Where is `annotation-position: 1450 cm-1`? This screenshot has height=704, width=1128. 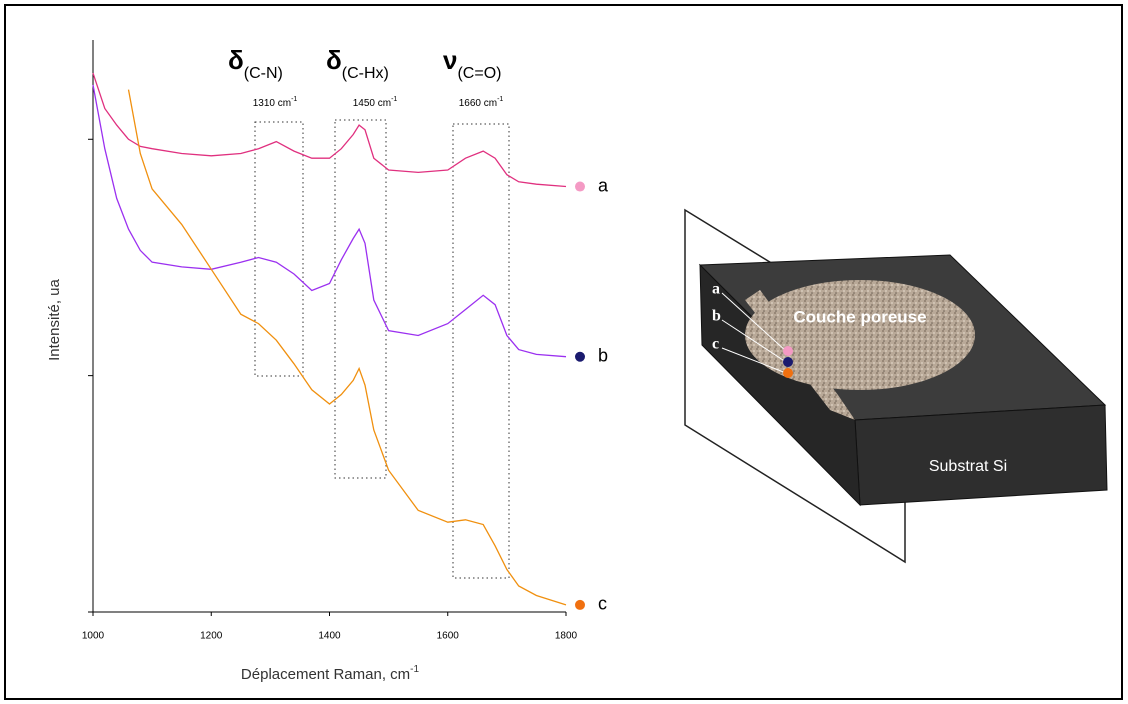 annotation-position: 1450 cm-1 is located at coordinates (375, 102).